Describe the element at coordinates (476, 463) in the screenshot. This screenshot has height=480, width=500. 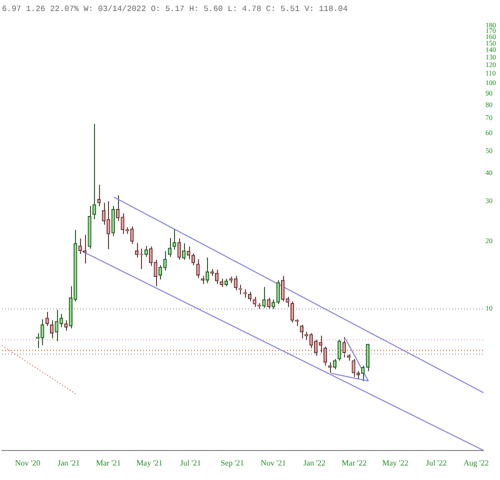
I see `x-tick-label: Aug '22` at that location.